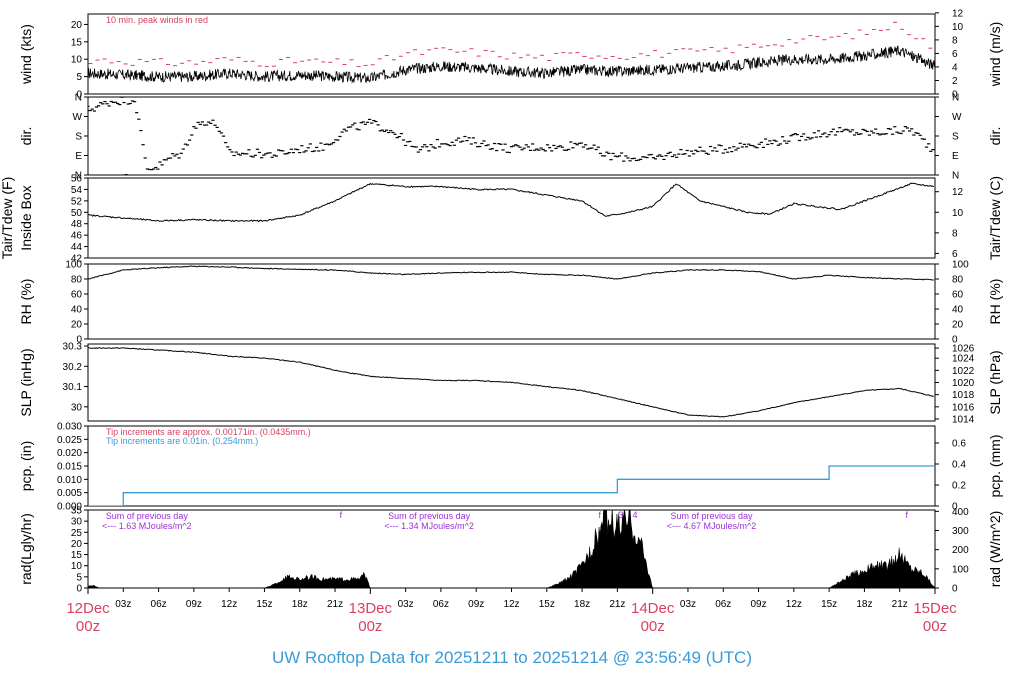 This screenshot has height=700, width=1024. Describe the element at coordinates (69, 493) in the screenshot. I see `y-tick-label: 0.005` at that location.